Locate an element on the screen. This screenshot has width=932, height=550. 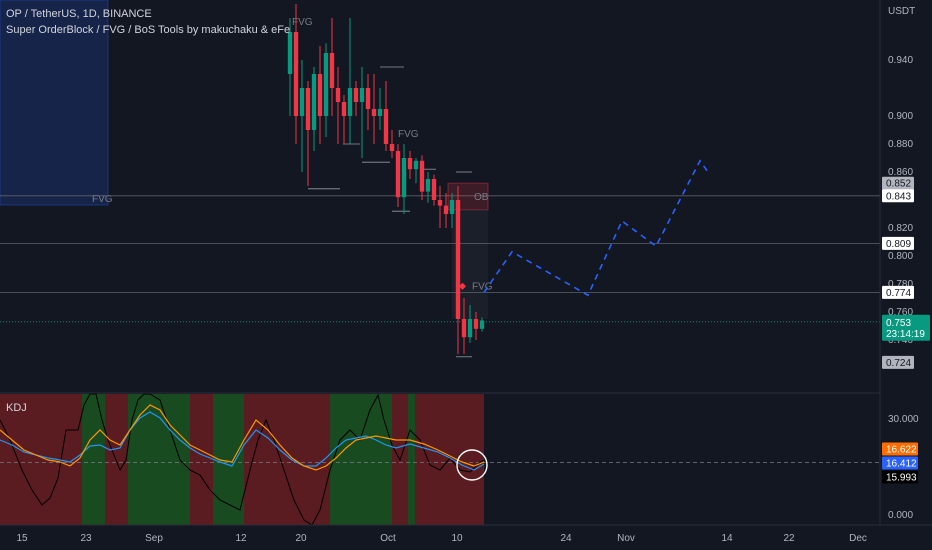
current-price-tag-box is located at coordinates (906, 327).